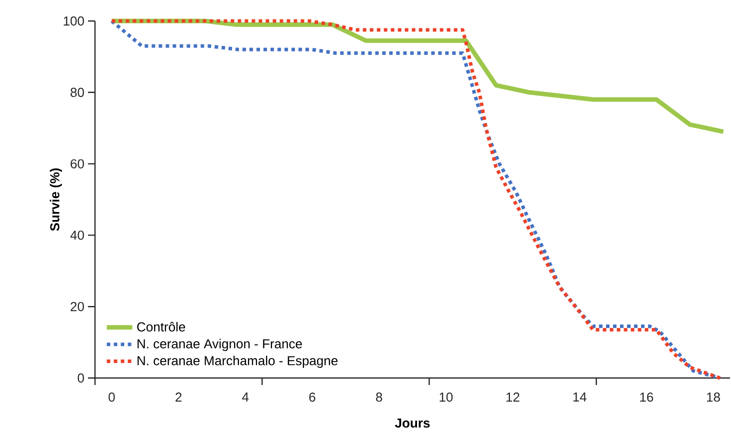 Image resolution: width=731 pixels, height=442 pixels. Describe the element at coordinates (379, 397) in the screenshot. I see `x-tick-label: 8` at that location.